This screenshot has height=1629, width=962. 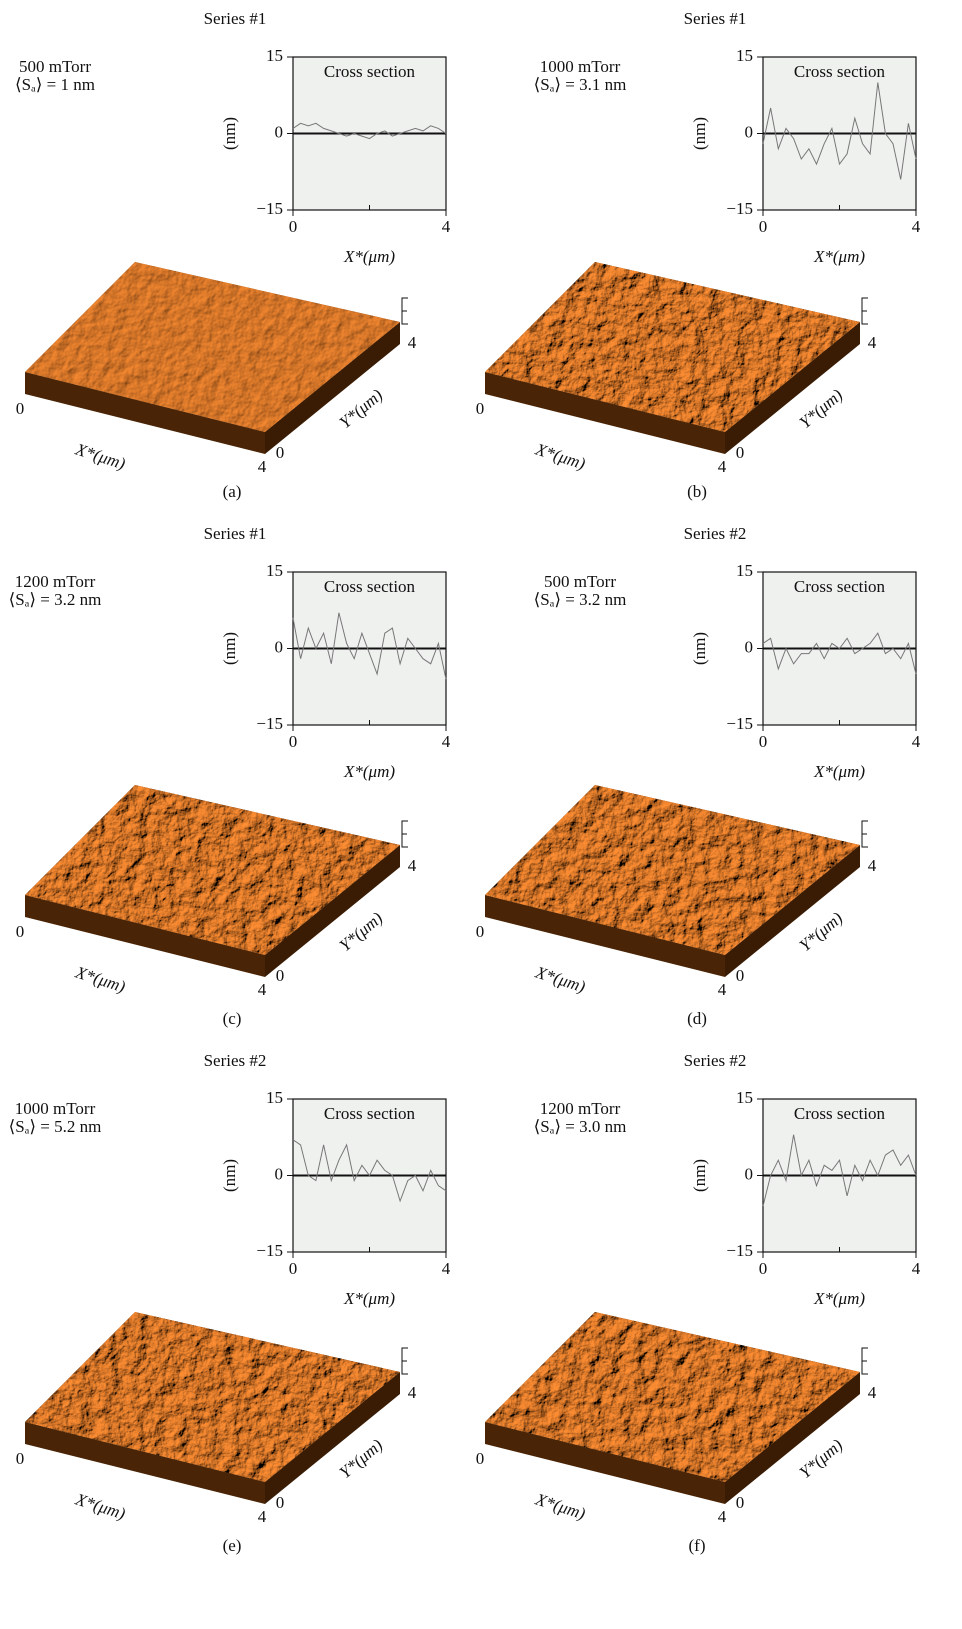 What do you see at coordinates (232, 491) in the screenshot?
I see `panel-label: (a)` at bounding box center [232, 491].